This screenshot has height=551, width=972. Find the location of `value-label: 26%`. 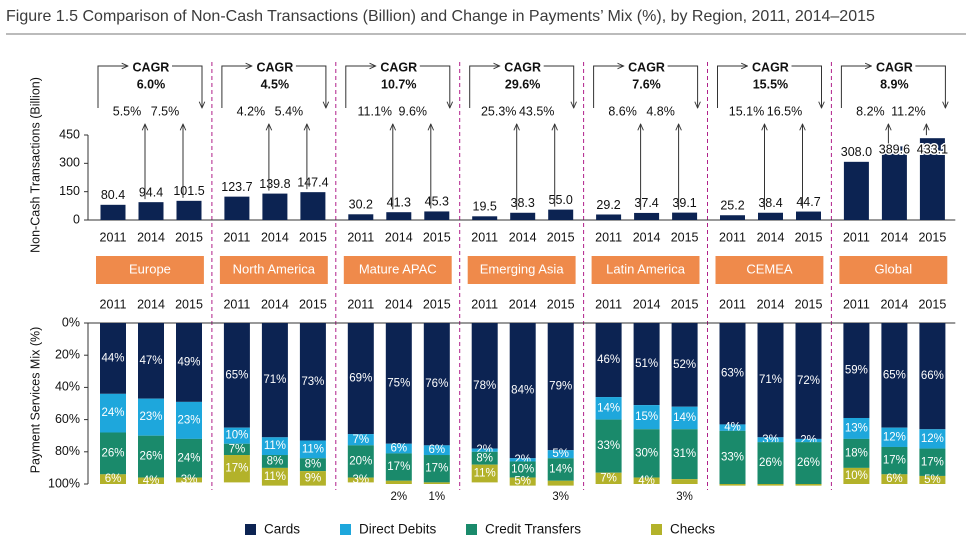

value-label: 26% is located at coordinates (150, 457).